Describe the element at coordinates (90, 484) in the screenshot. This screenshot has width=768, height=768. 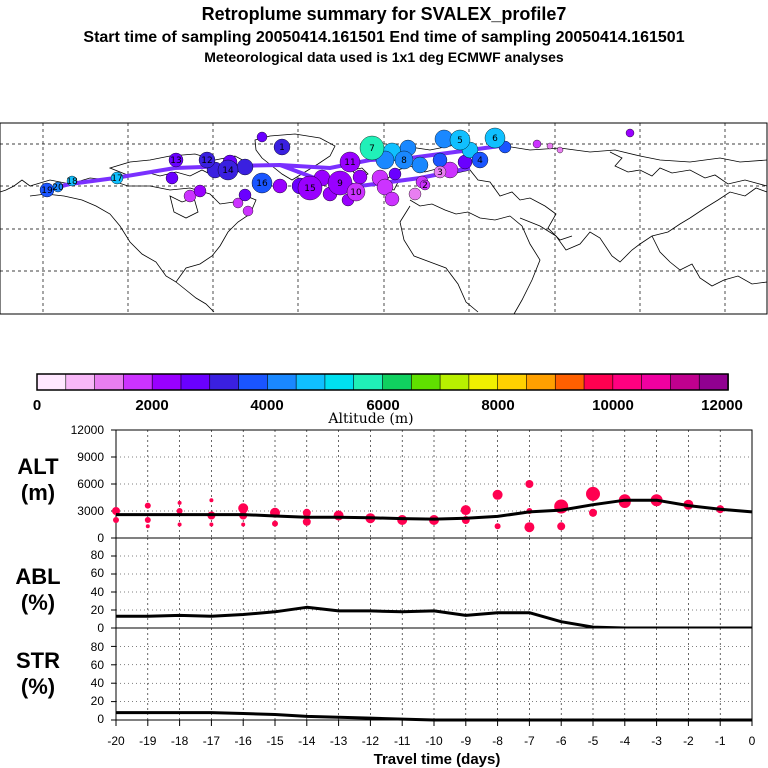
I see `alt-ytick-label: 6000` at that location.